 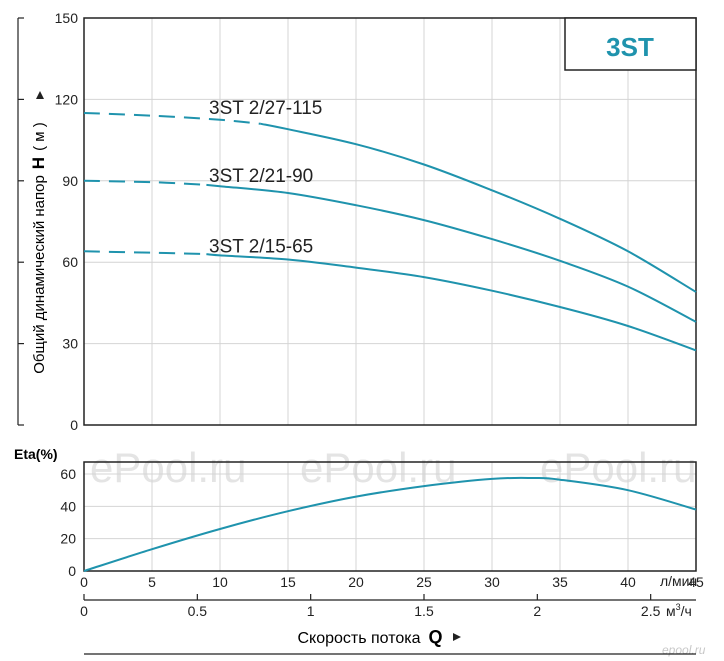 I want to click on curve-label-0: 3ST 2/27-115, so click(x=265, y=108).